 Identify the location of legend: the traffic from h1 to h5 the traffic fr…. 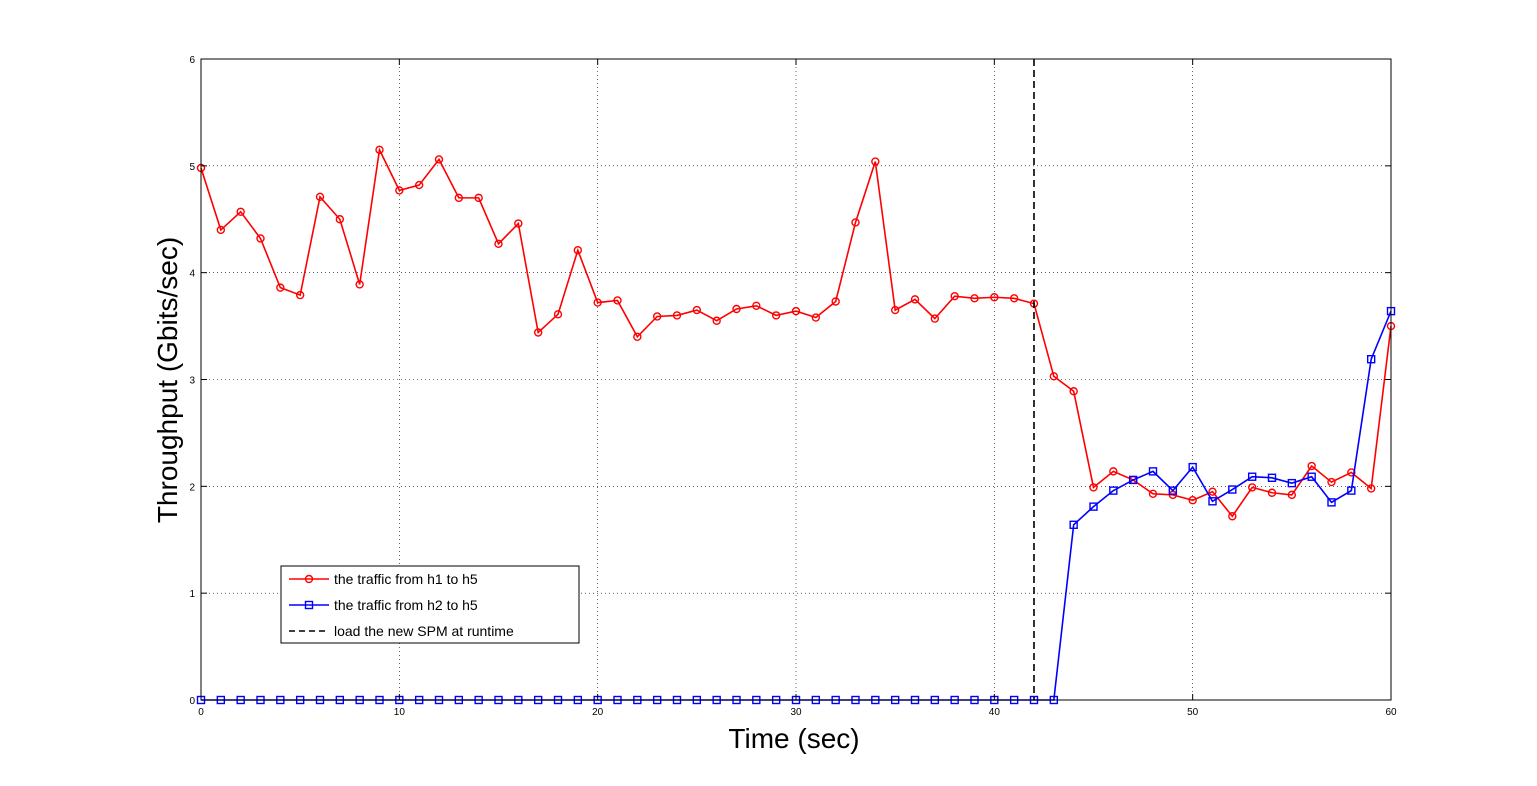
(430, 604).